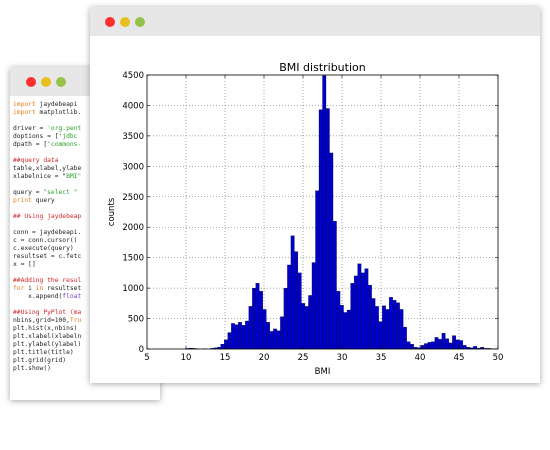  What do you see at coordinates (86, 297) in the screenshot?
I see `code-line: x.append(float` at bounding box center [86, 297].